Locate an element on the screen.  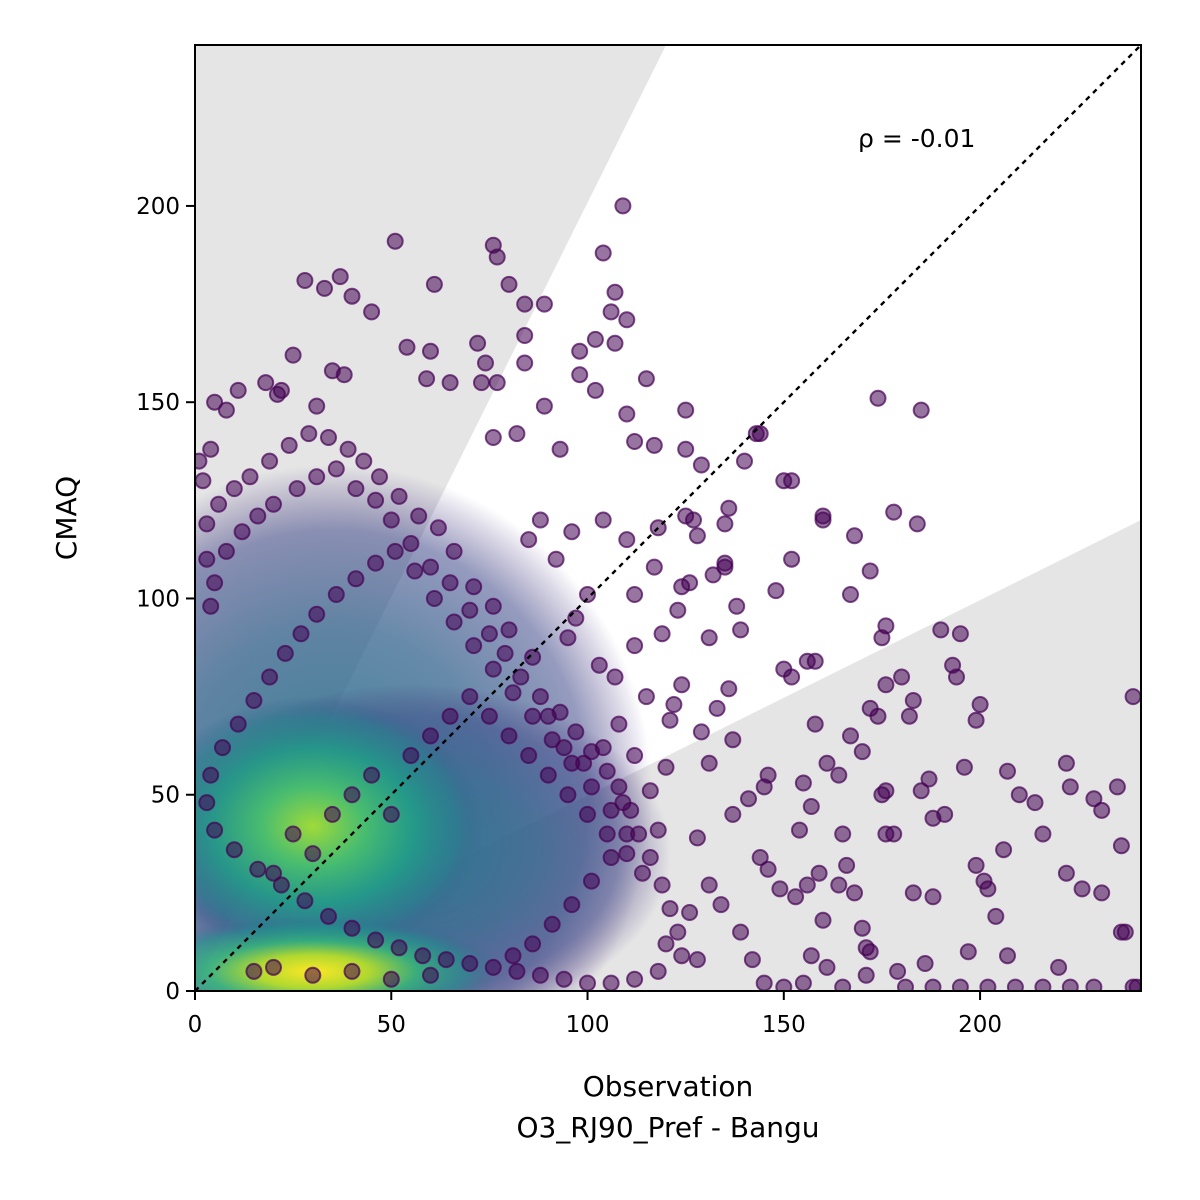
y-tick-label: 50 is located at coordinates (165, 796).